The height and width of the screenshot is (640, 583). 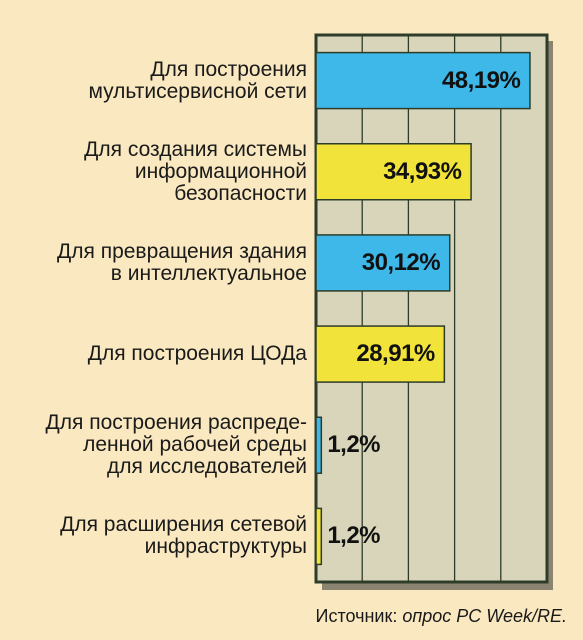 I want to click on value-label: 48,19%, so click(x=481, y=80).